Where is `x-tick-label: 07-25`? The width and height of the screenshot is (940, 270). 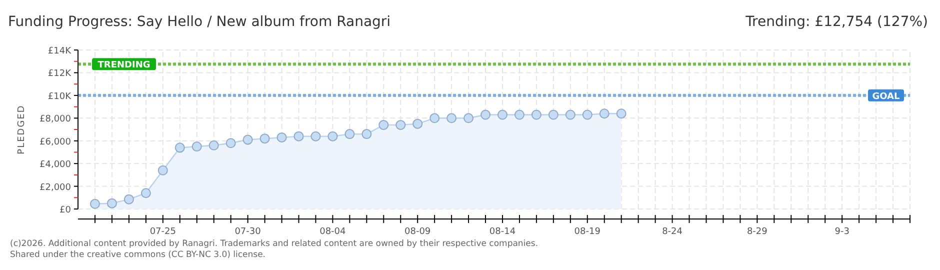 x-tick-label: 07-25 is located at coordinates (163, 232).